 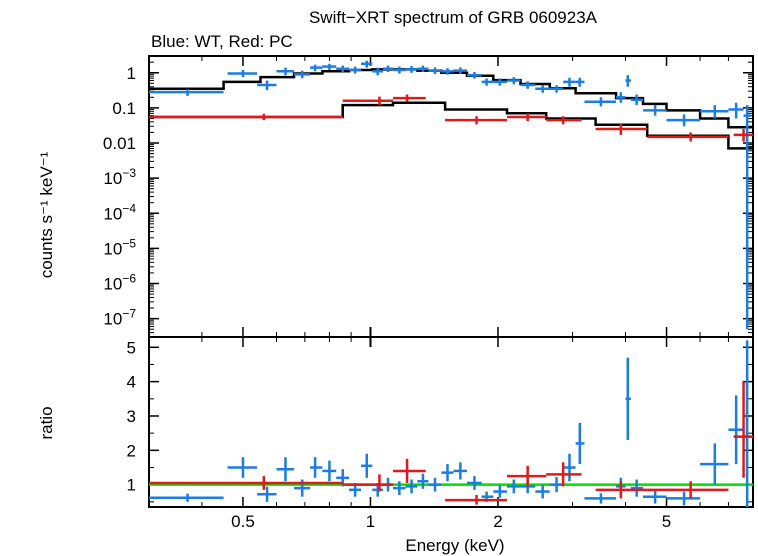 I want to click on x-tick-label: 5, so click(x=666, y=521).